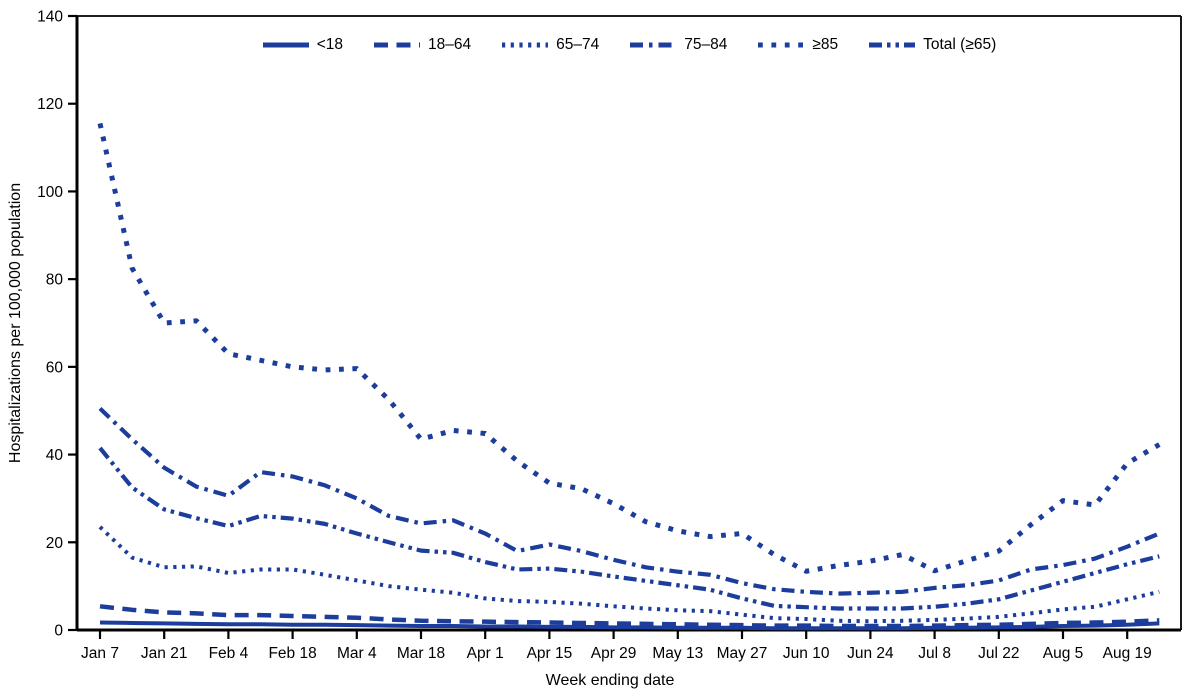 The image size is (1185, 699). I want to click on y-tick-label: 40, so click(55, 455).